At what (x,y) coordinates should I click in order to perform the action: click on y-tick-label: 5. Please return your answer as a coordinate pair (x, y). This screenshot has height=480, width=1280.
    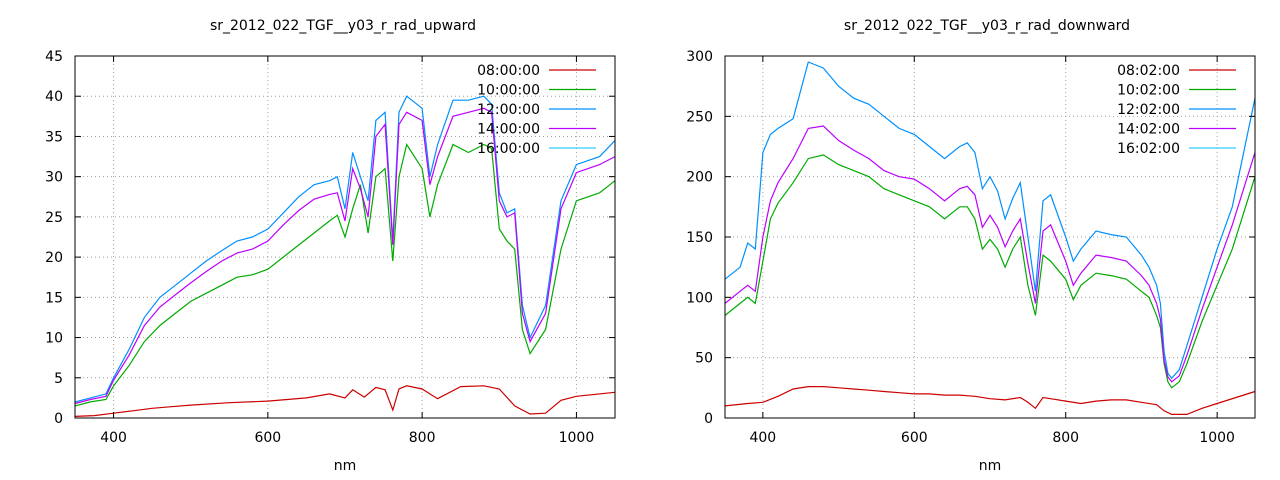
    Looking at the image, I should click on (58, 379).